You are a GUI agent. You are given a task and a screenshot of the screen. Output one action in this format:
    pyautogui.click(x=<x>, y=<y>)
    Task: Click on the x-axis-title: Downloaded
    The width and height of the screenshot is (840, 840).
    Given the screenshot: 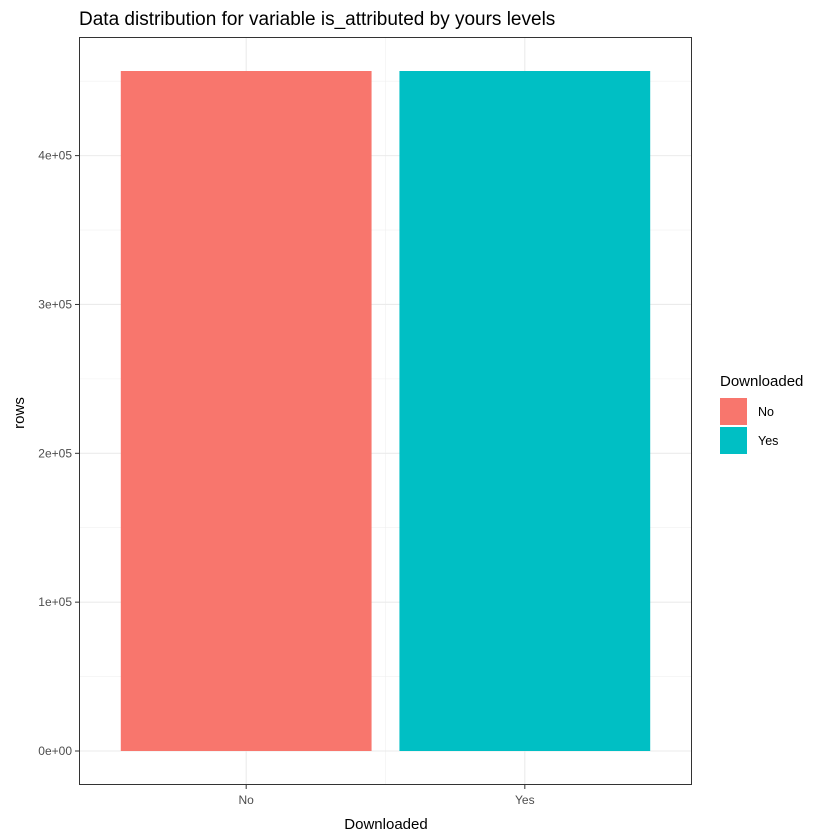 What is the action you would take?
    pyautogui.click(x=385, y=824)
    